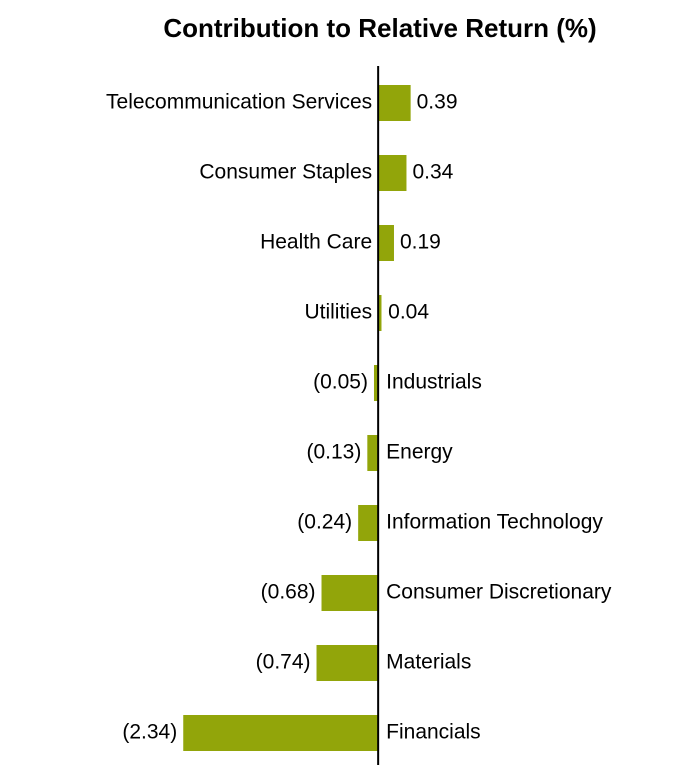  What do you see at coordinates (437, 102) in the screenshot?
I see `value-label: 0.39` at bounding box center [437, 102].